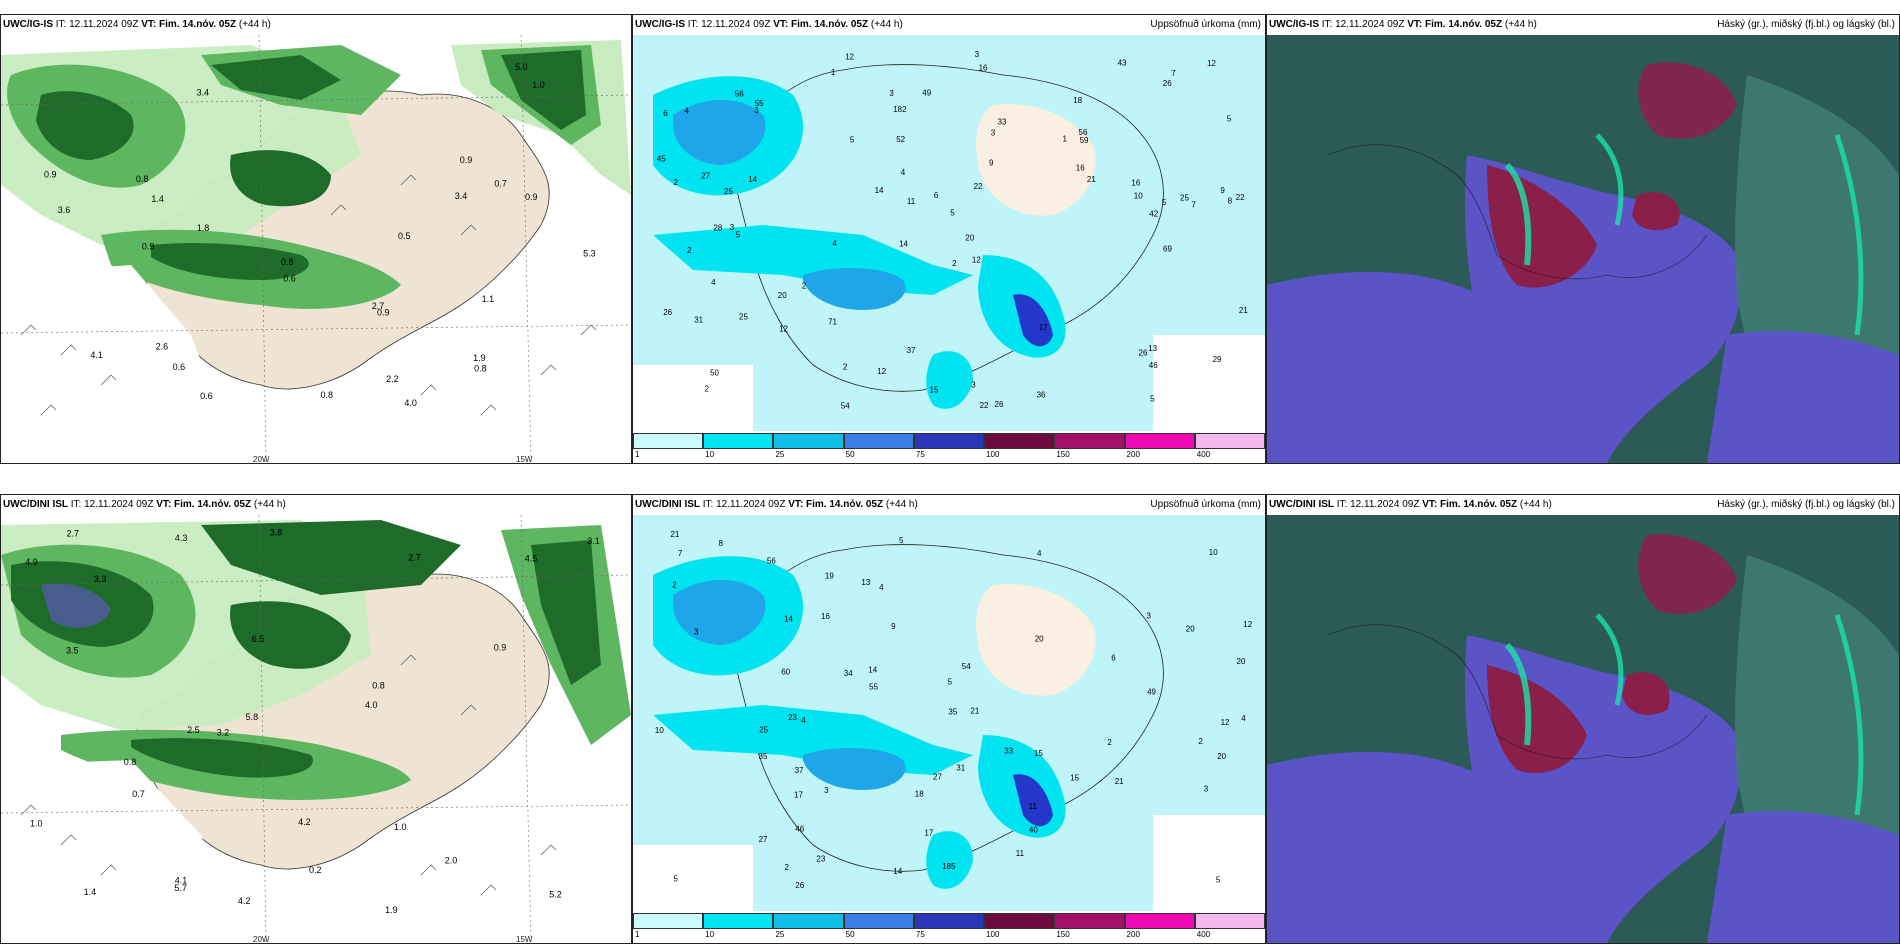 Image resolution: width=1900 pixels, height=950 pixels. I want to click on map-value-label: 22, so click(1240, 197).